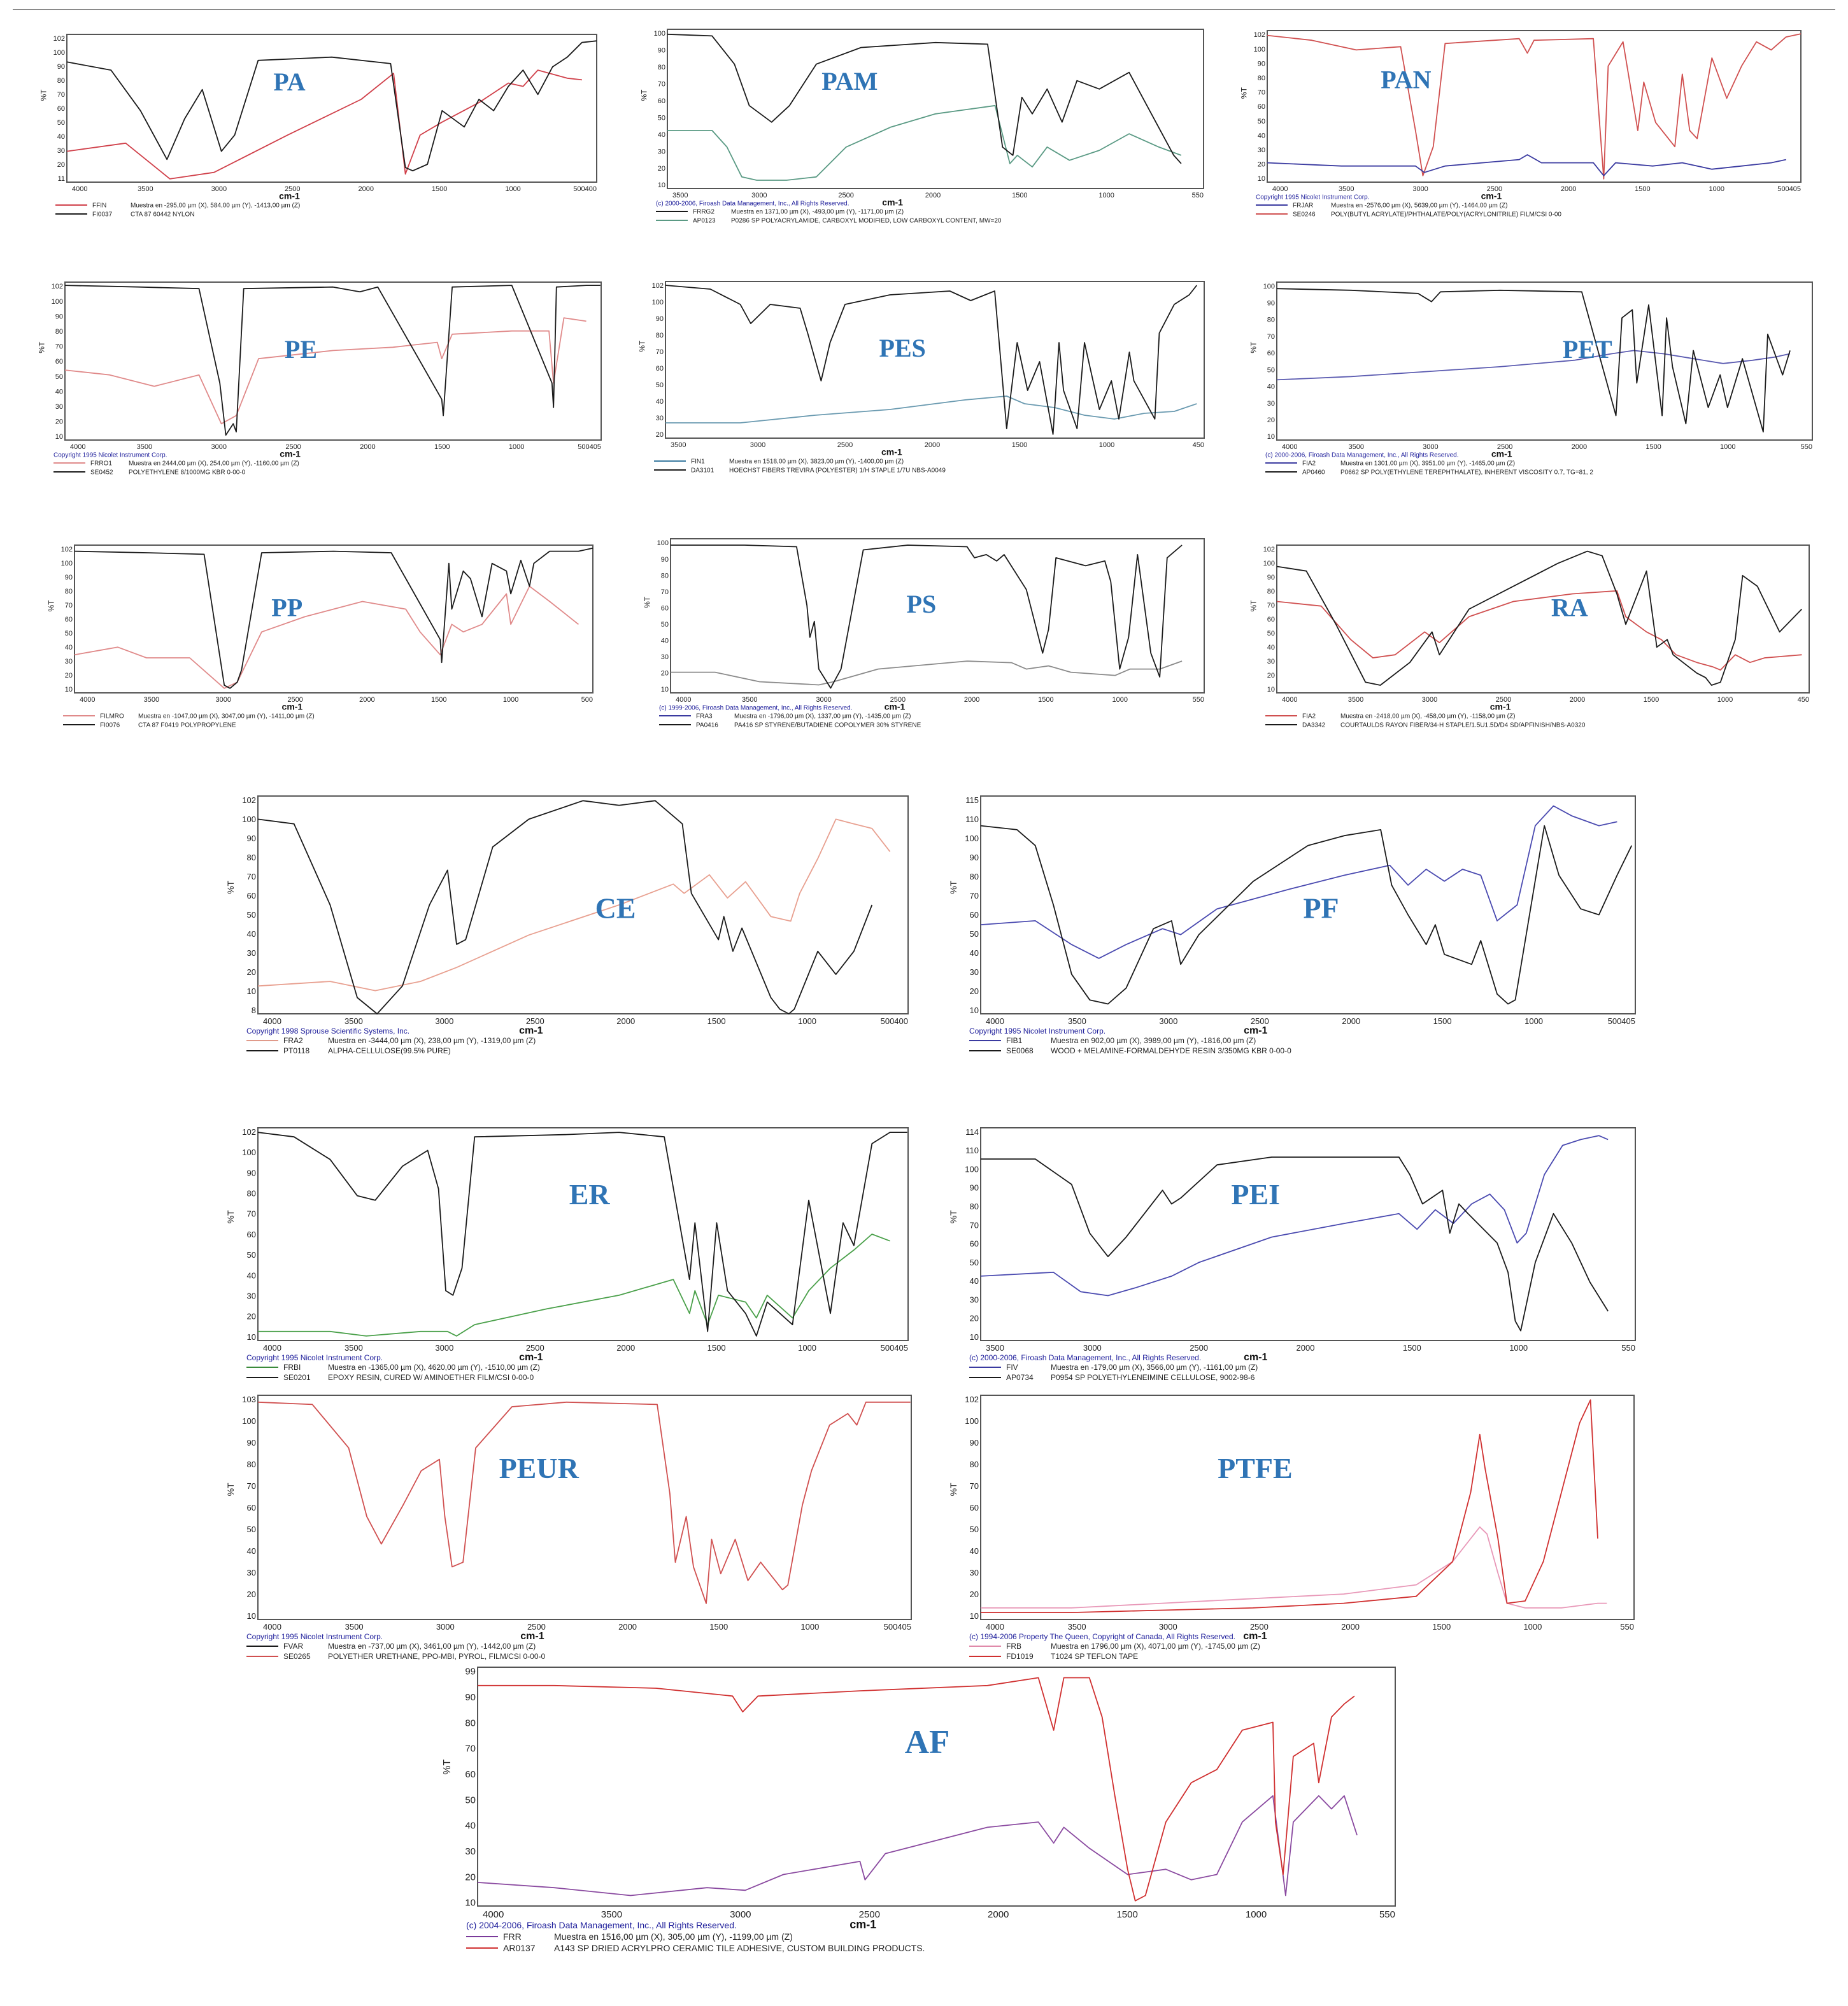  What do you see at coordinates (902, 348) in the screenshot?
I see `polymer-title: PES` at bounding box center [902, 348].